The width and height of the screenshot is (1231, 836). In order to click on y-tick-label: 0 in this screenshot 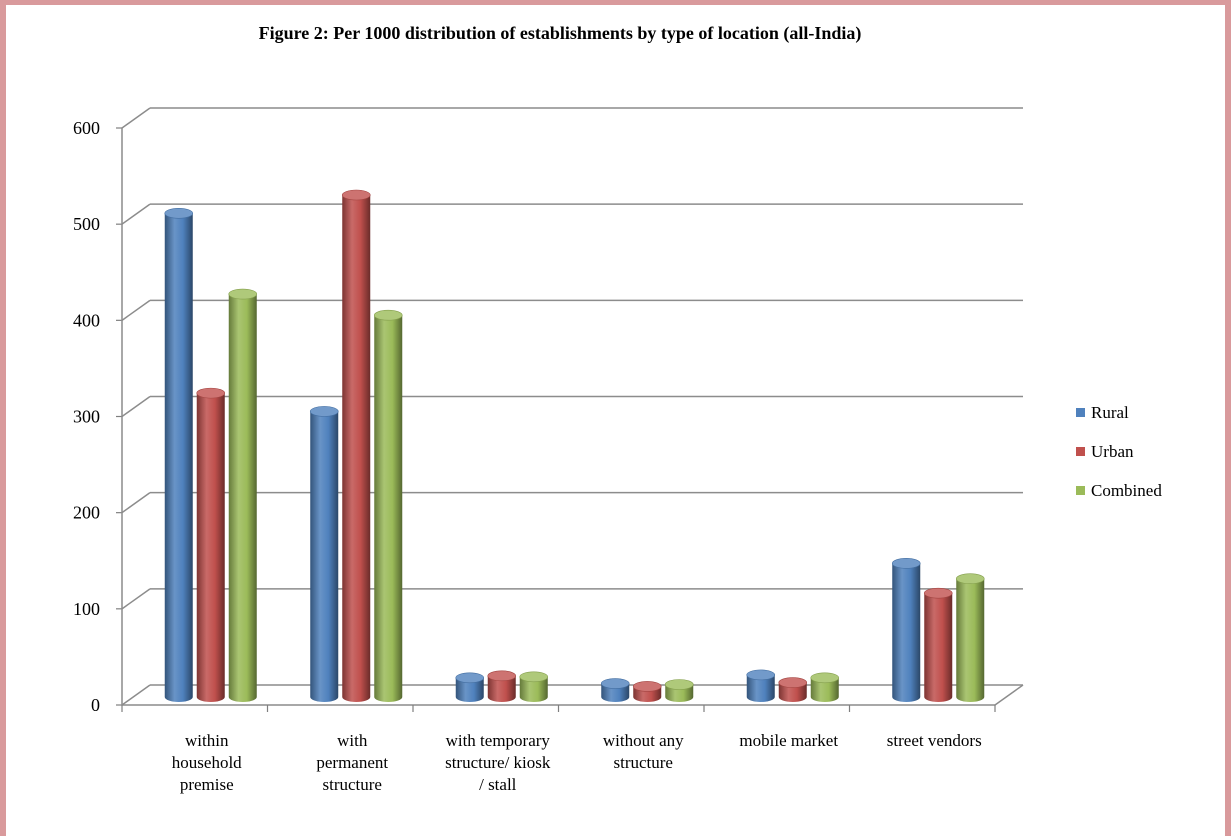, I will do `click(95, 705)`.